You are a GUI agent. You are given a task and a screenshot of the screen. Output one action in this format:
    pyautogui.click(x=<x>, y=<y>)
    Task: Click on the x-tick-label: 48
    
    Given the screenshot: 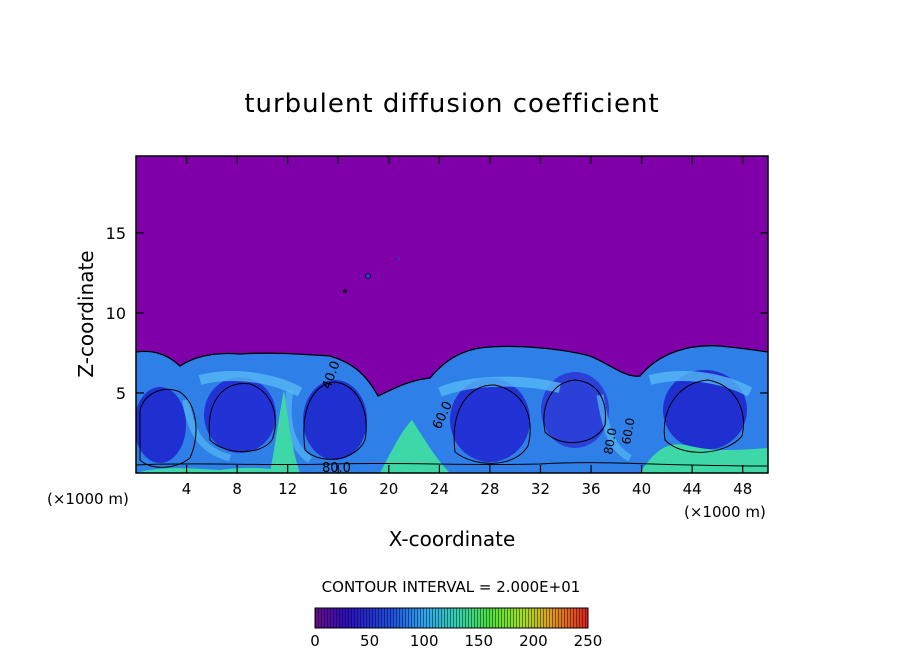 What is the action you would take?
    pyautogui.click(x=742, y=489)
    